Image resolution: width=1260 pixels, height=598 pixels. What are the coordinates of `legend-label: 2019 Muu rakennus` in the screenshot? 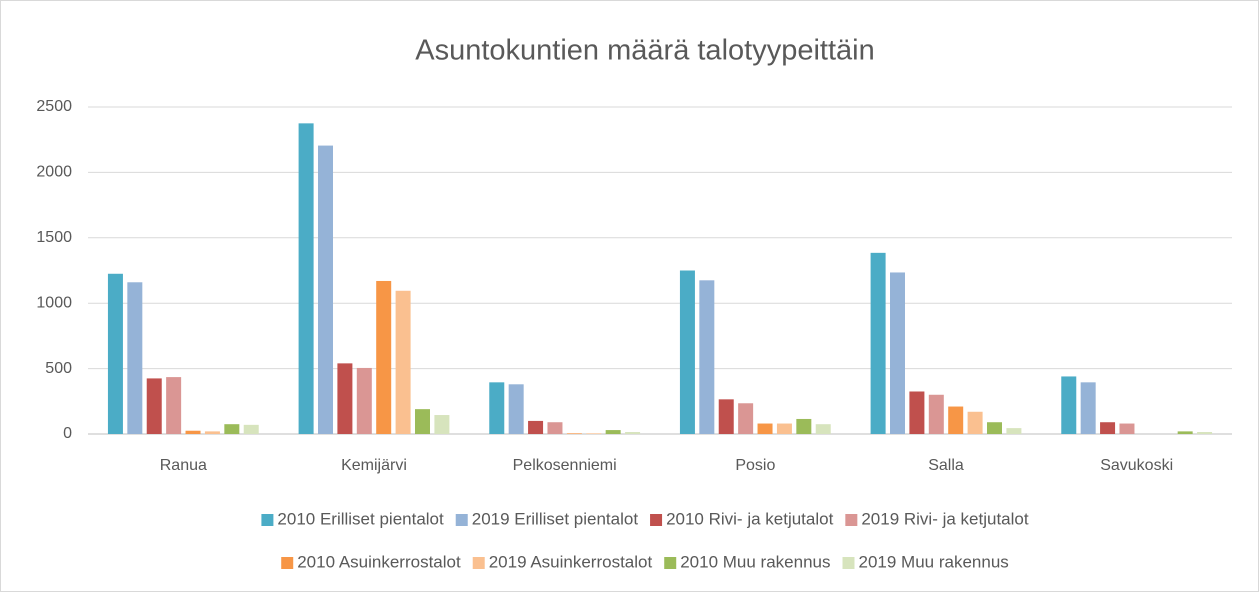 It's located at (934, 561).